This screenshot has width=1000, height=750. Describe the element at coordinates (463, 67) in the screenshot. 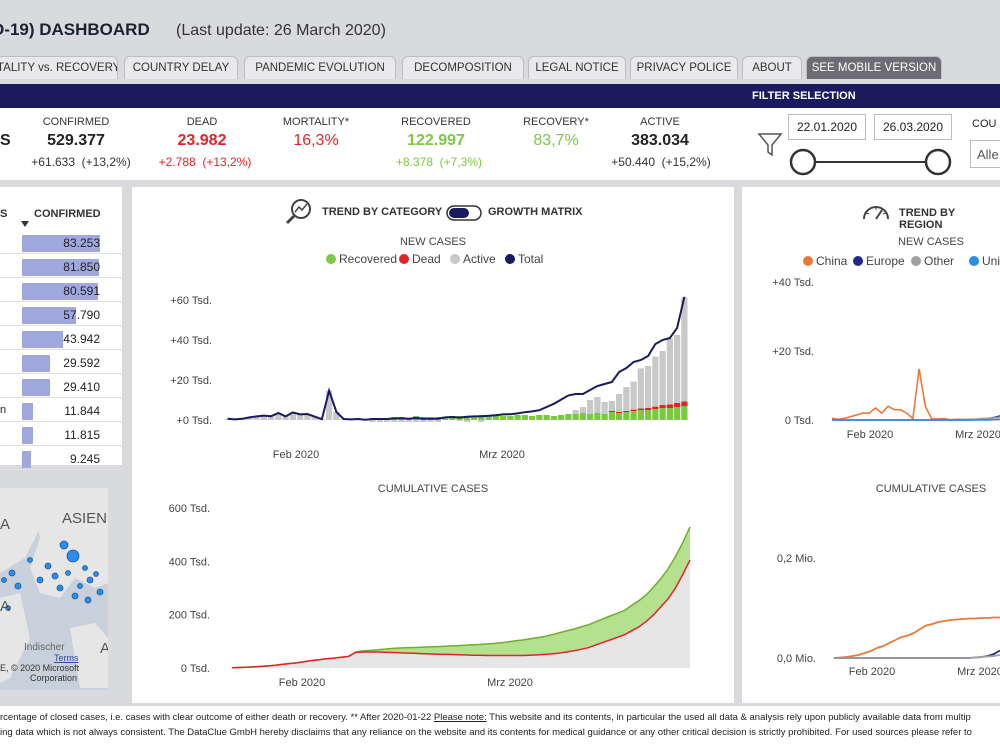

I see `tab-decomposition: DECOMPOSITION` at that location.